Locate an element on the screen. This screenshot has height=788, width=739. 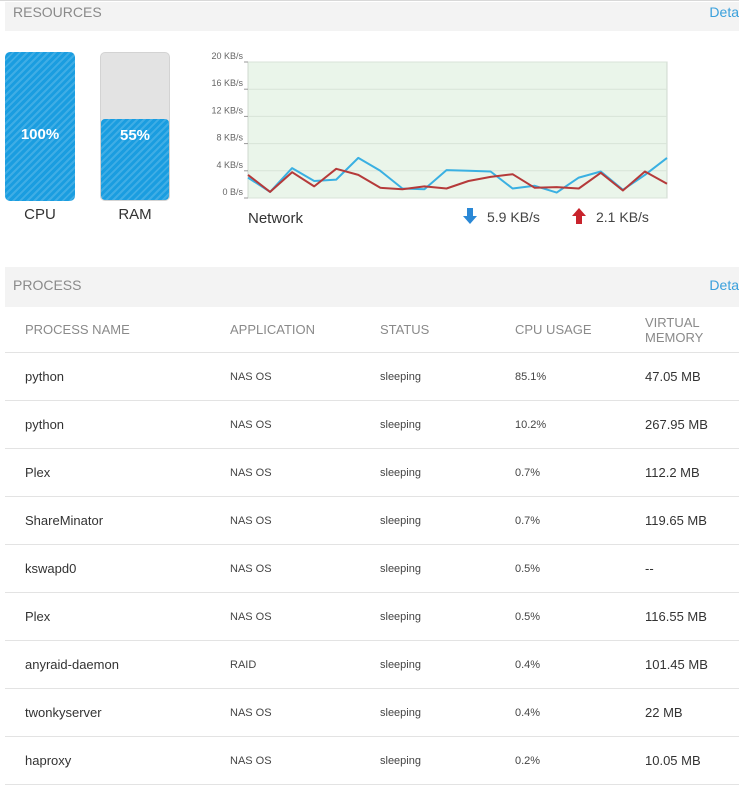
virtual-memory-cell: 22 MB is located at coordinates (692, 712).